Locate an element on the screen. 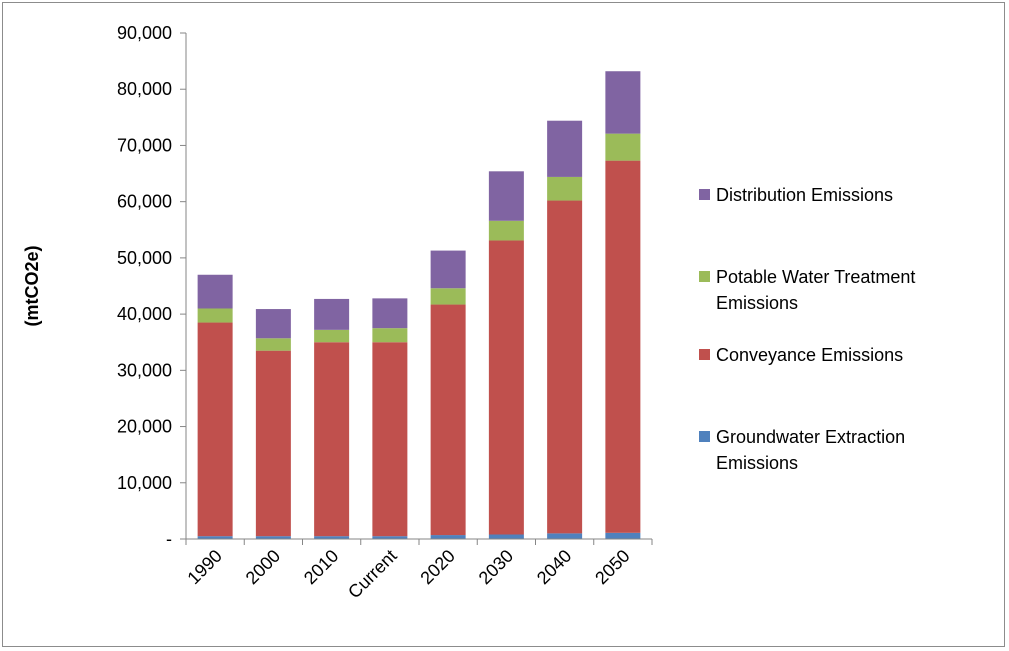  bar-groundwater-extraction-emissions-2040 is located at coordinates (565, 536).